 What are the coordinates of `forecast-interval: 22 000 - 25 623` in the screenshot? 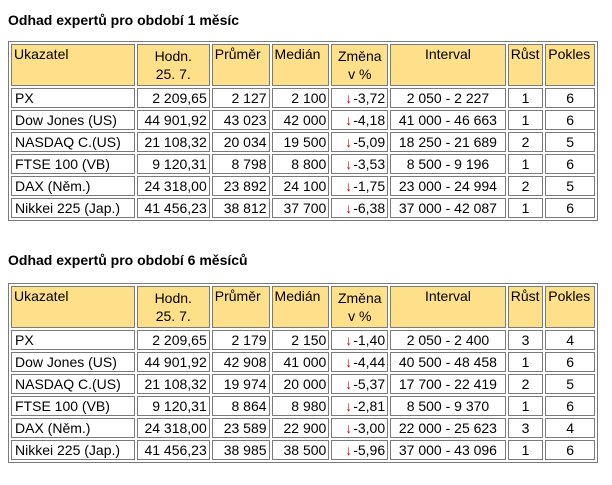 It's located at (448, 428).